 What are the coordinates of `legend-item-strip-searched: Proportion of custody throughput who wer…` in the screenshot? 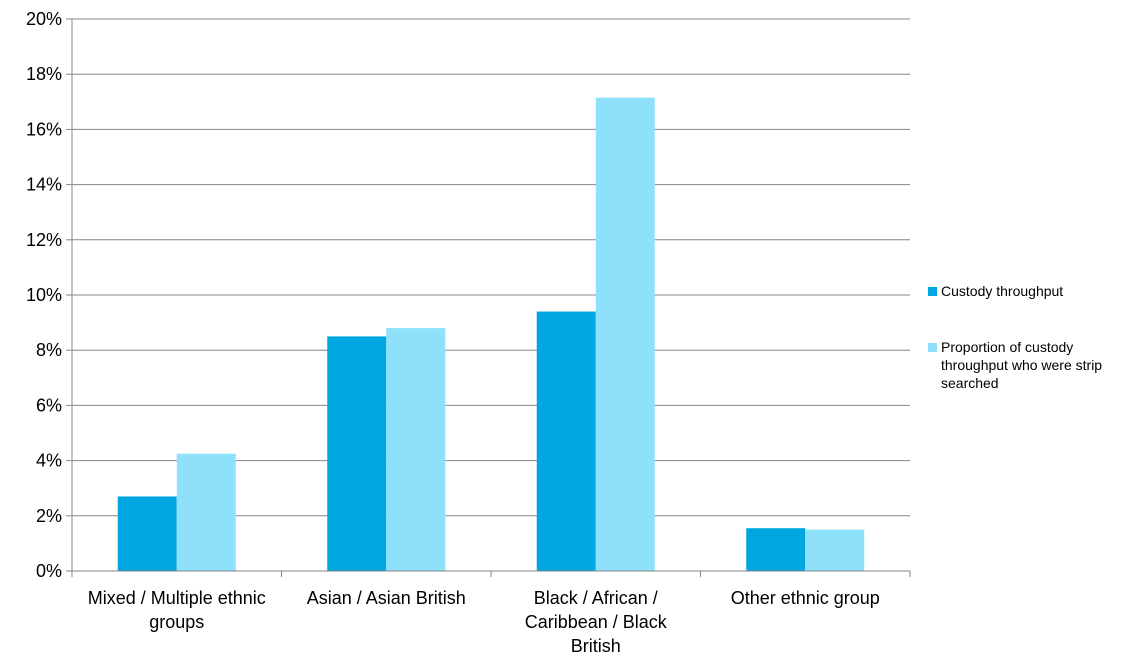 It's located at (1028, 365).